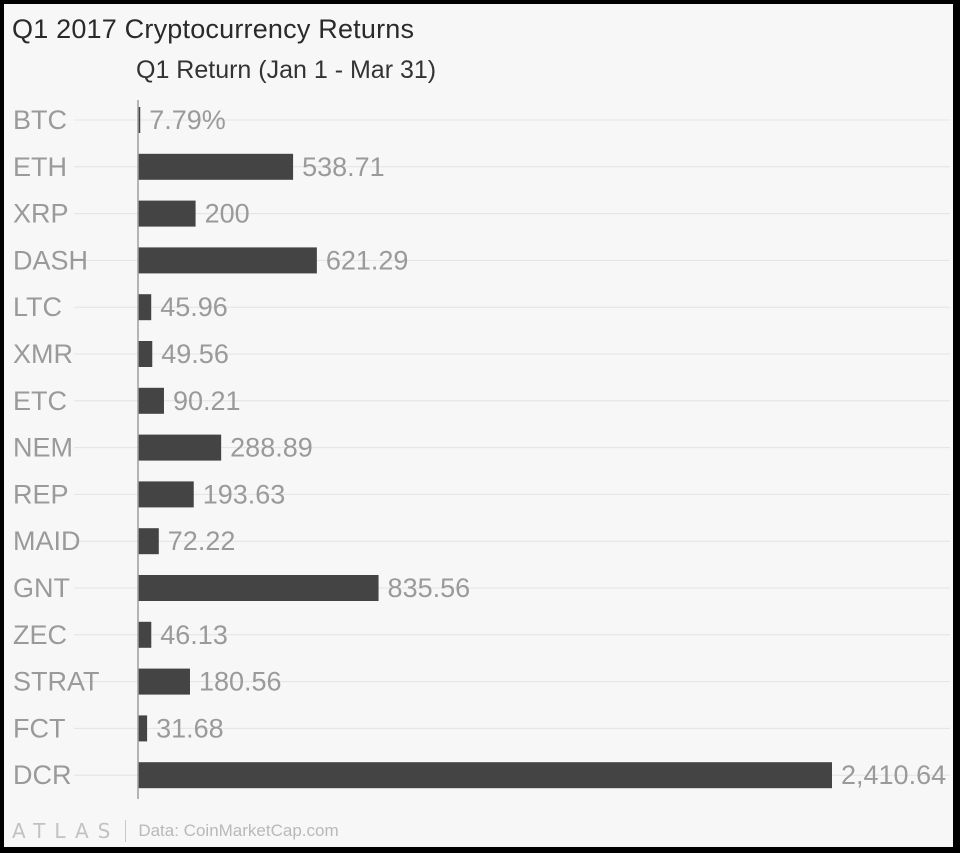  Describe the element at coordinates (367, 260) in the screenshot. I see `value-label: 621.29` at that location.